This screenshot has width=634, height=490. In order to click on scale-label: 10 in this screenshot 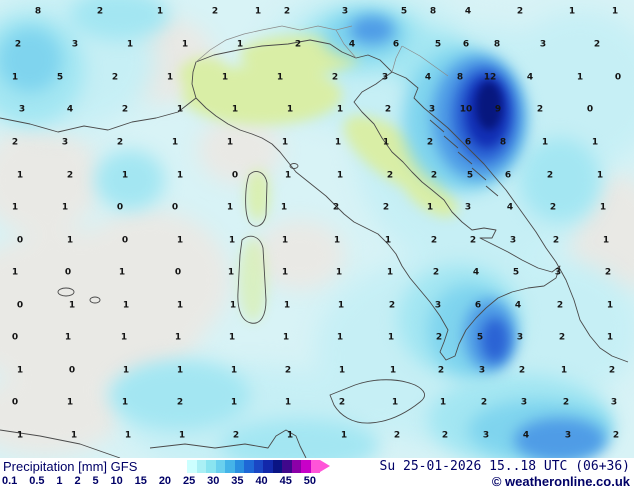, I will do `click(116, 481)`.